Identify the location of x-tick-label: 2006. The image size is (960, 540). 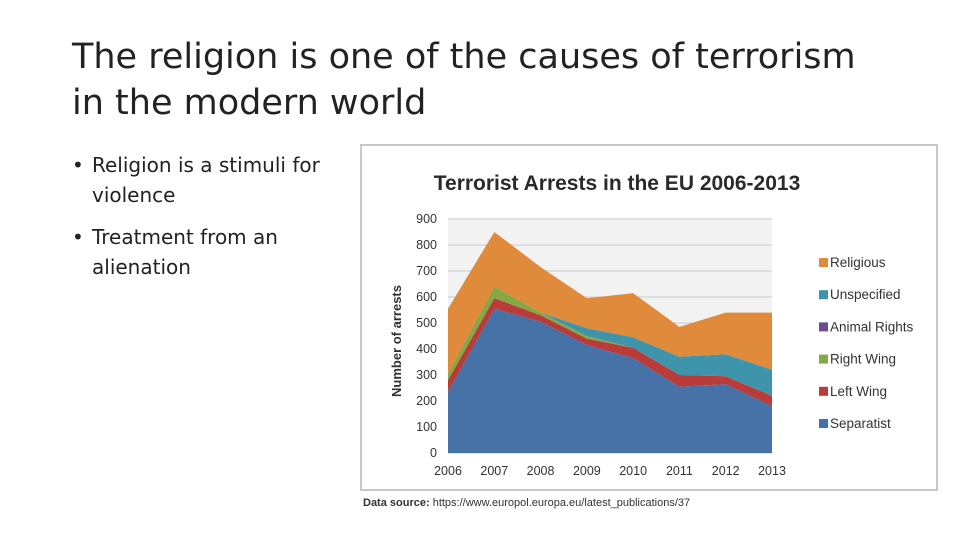
(448, 471).